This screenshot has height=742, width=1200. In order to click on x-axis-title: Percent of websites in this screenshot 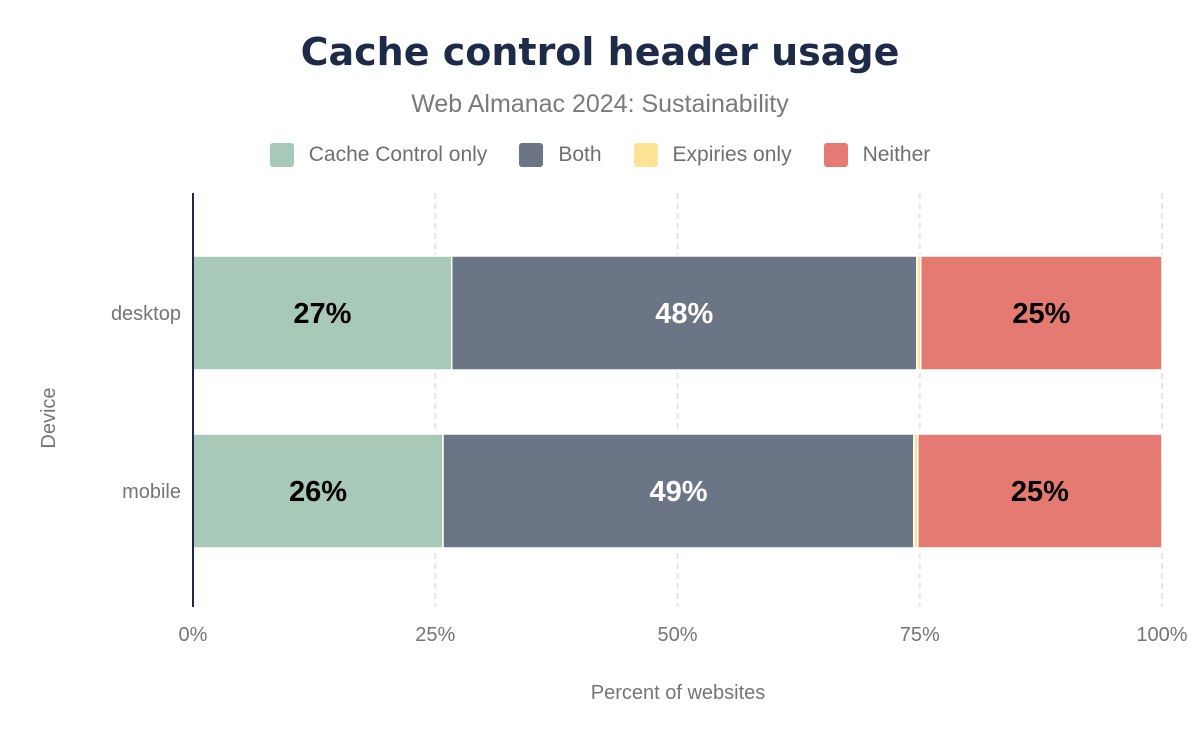, I will do `click(678, 693)`.